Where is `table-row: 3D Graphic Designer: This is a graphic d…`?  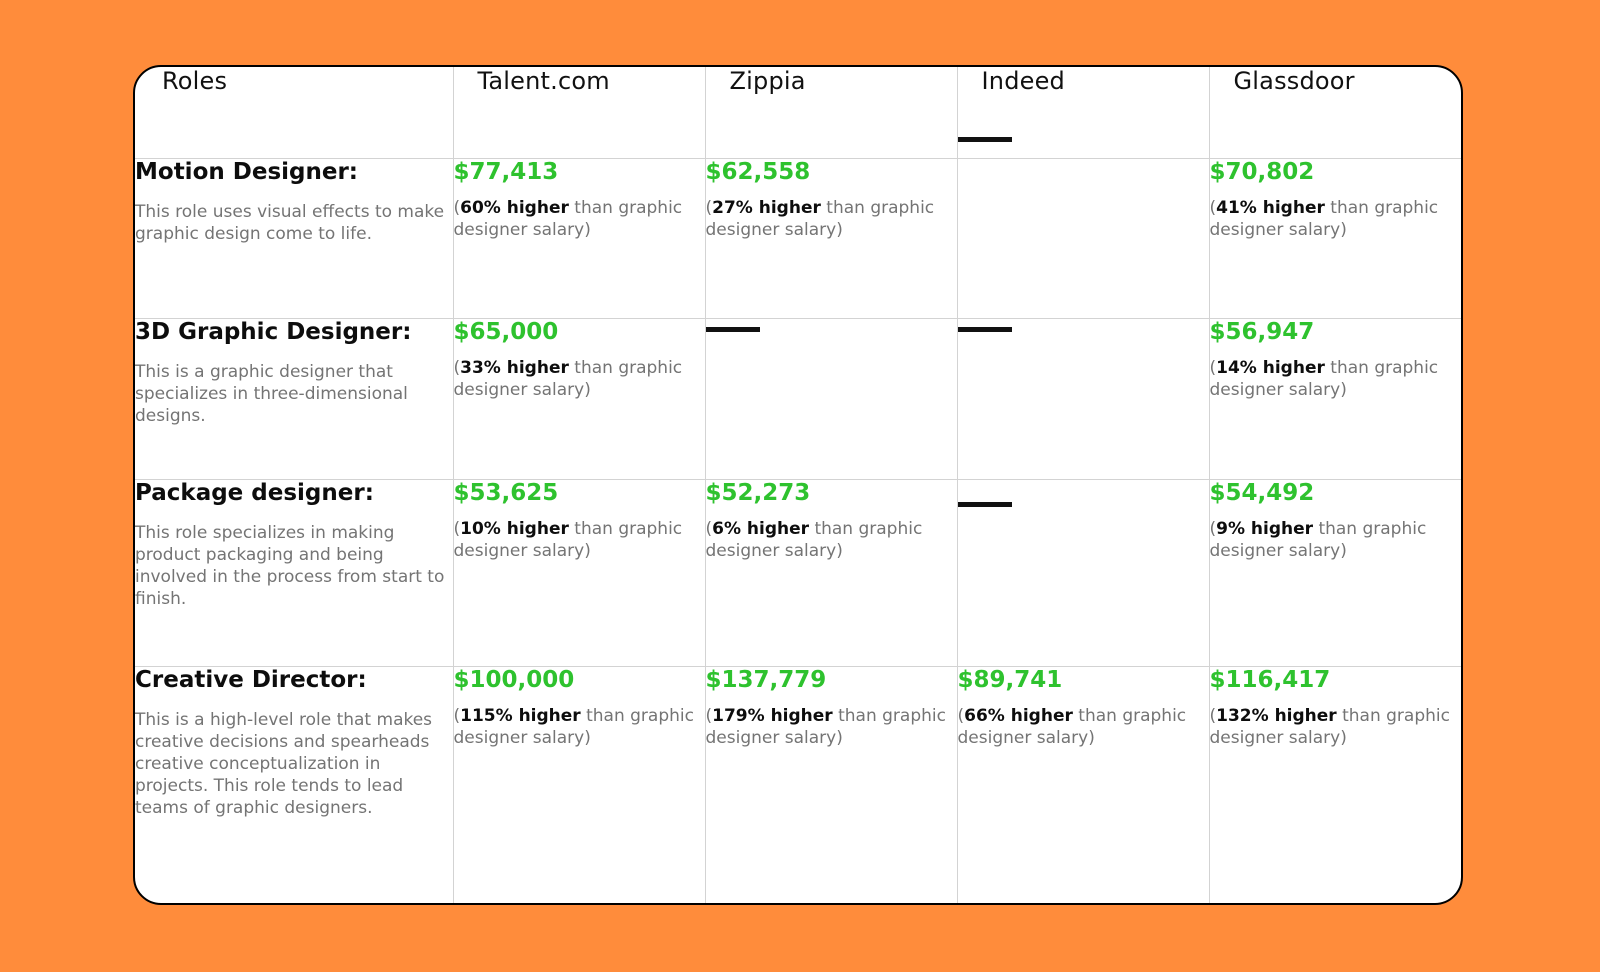 table-row: 3D Graphic Designer: This is a graphic d… is located at coordinates (798, 398).